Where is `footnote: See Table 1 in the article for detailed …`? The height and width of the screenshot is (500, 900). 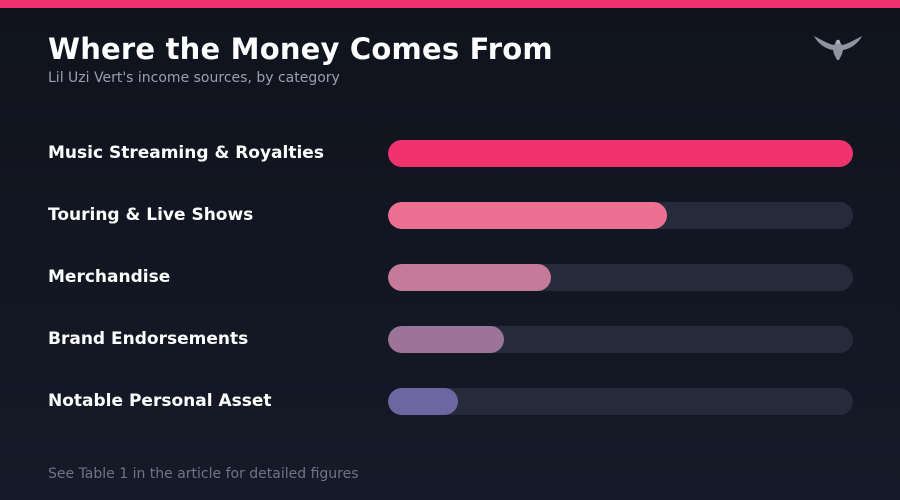 footnote: See Table 1 in the article for detailed … is located at coordinates (203, 474).